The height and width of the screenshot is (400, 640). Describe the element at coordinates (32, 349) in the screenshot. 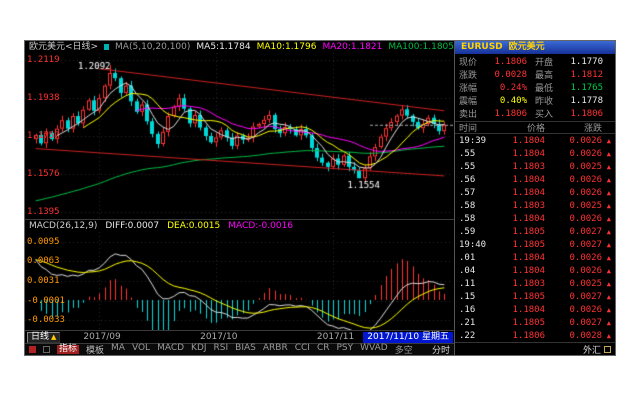

I see `chart-mode-icon` at that location.